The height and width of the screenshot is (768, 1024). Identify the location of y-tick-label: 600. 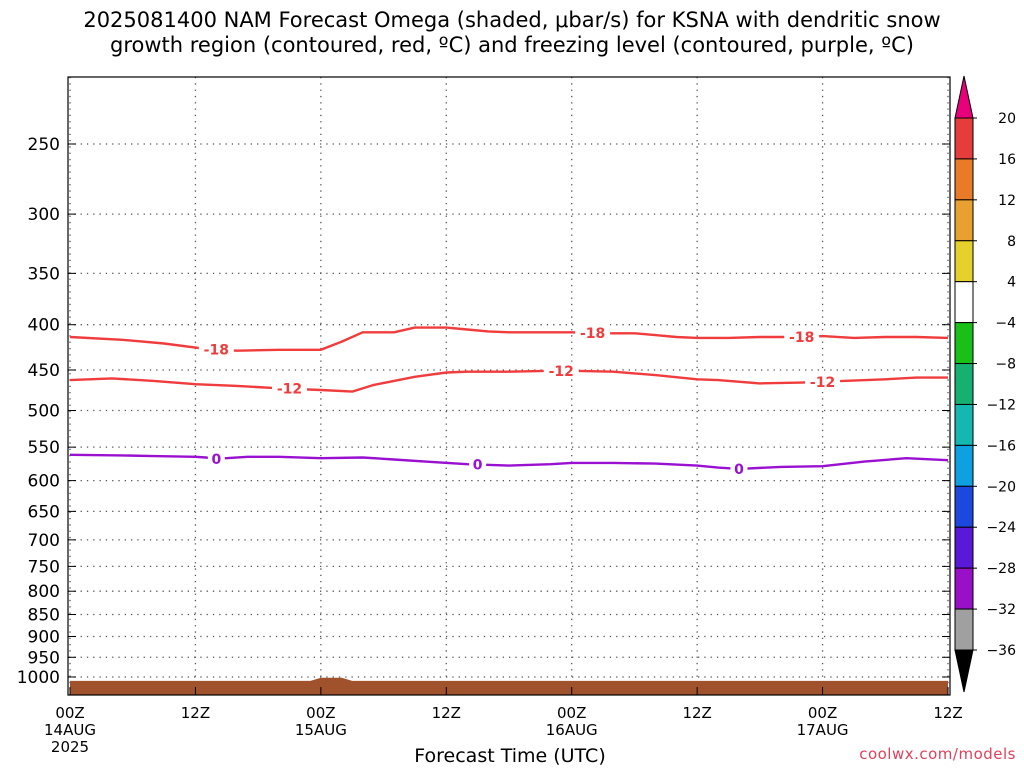
(44, 482).